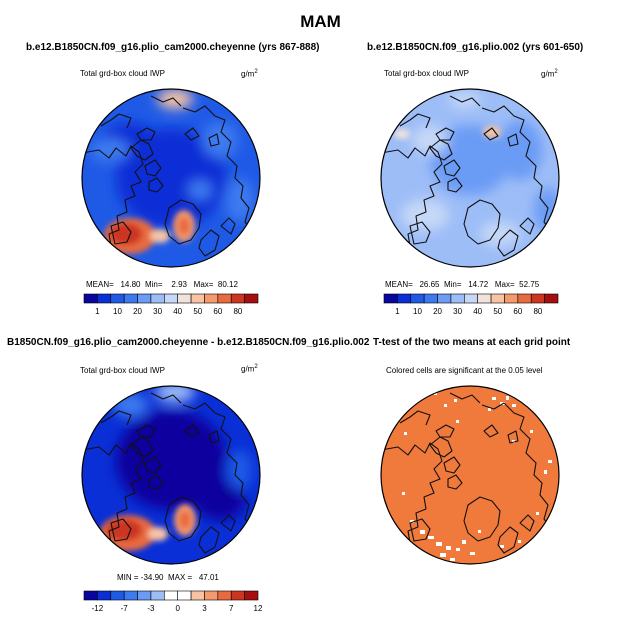 This screenshot has width=641, height=639. Describe the element at coordinates (231, 608) in the screenshot. I see `colorbar-tick-label: 7` at that location.